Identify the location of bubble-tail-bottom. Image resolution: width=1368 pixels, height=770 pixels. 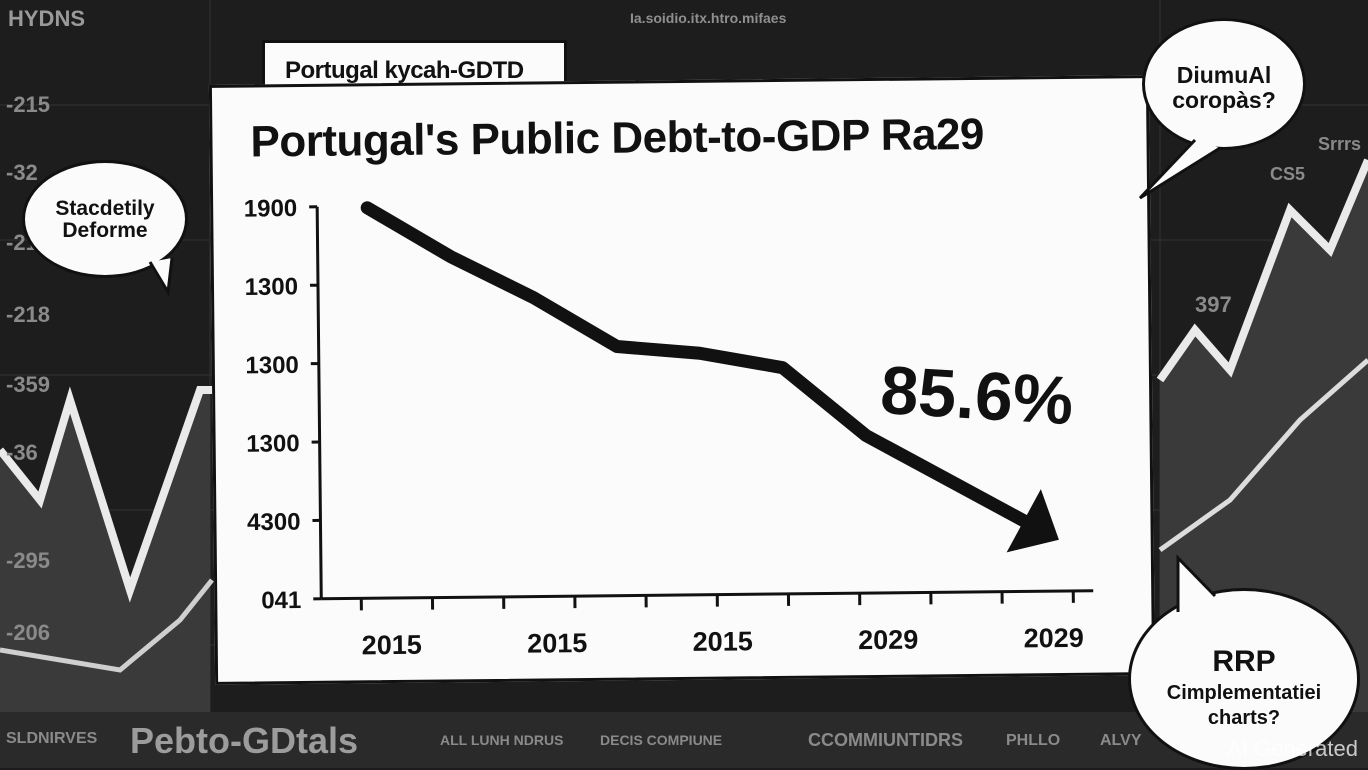
(1196, 585).